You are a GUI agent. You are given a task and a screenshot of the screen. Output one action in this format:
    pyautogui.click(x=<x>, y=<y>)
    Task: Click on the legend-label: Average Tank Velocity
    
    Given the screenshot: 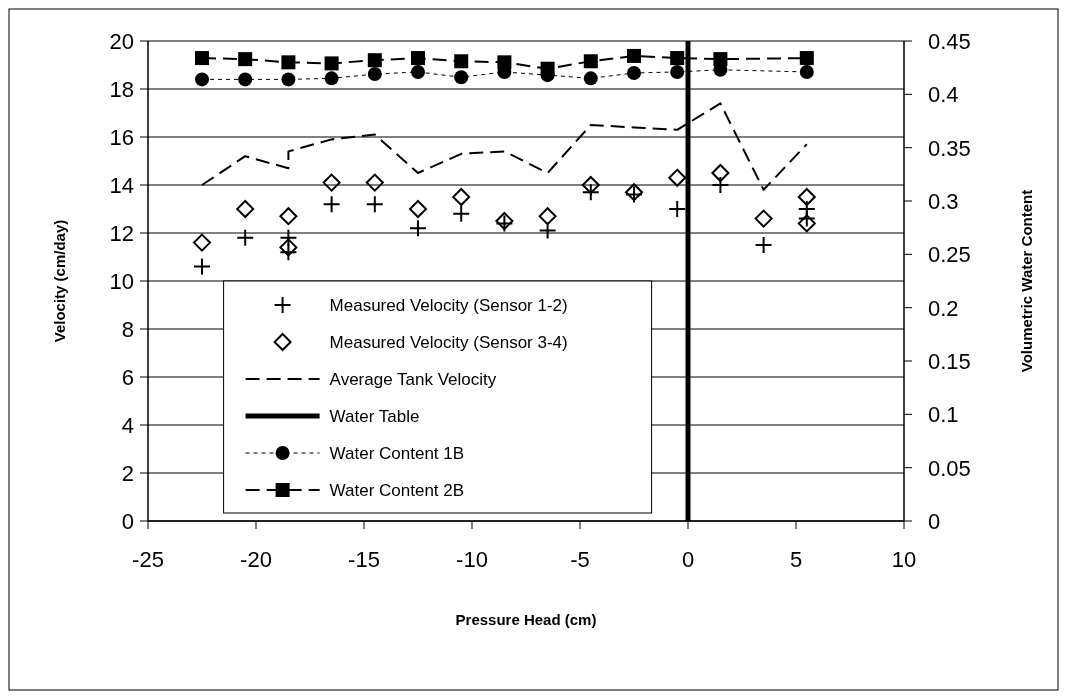 What is the action you would take?
    pyautogui.click(x=413, y=379)
    